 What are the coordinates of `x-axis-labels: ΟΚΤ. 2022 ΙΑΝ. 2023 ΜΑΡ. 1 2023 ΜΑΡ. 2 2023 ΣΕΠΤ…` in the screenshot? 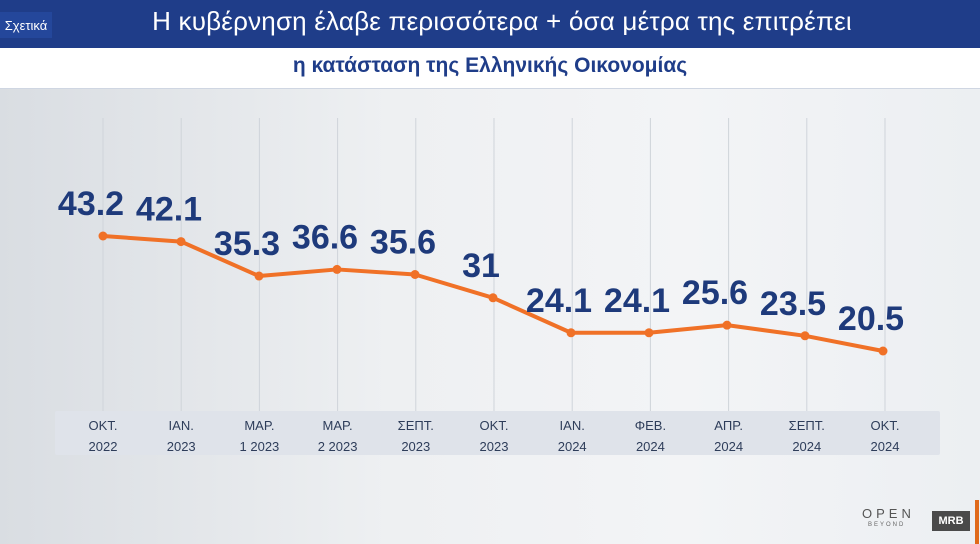 It's located at (494, 436).